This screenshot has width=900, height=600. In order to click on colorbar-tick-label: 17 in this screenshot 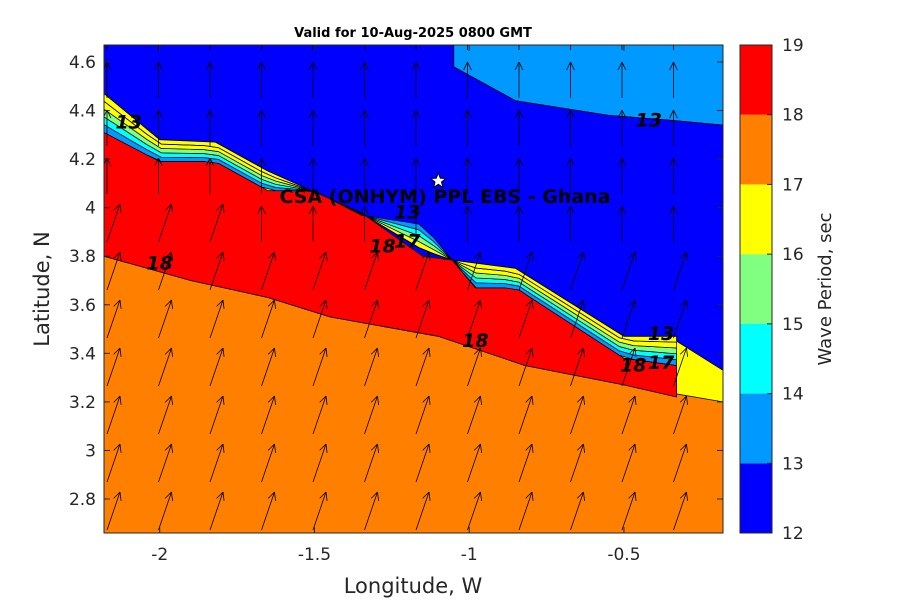, I will do `click(793, 185)`.